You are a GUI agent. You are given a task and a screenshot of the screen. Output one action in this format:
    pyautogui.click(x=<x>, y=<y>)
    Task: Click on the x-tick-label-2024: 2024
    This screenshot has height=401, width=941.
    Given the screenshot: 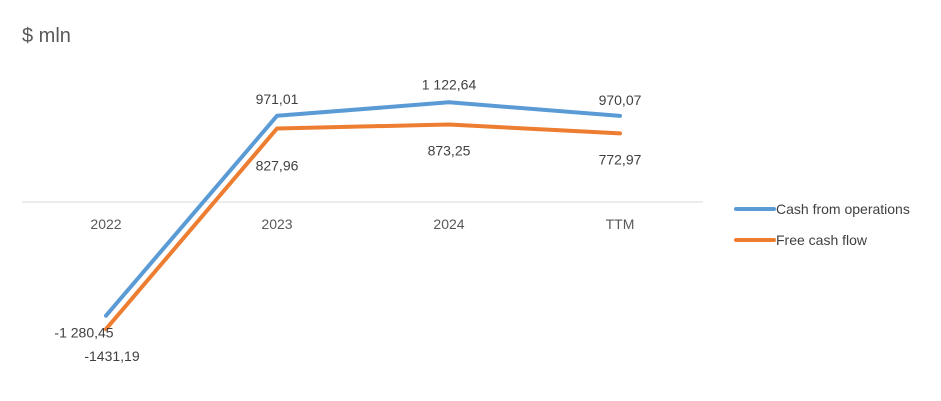 What is the action you would take?
    pyautogui.click(x=448, y=224)
    